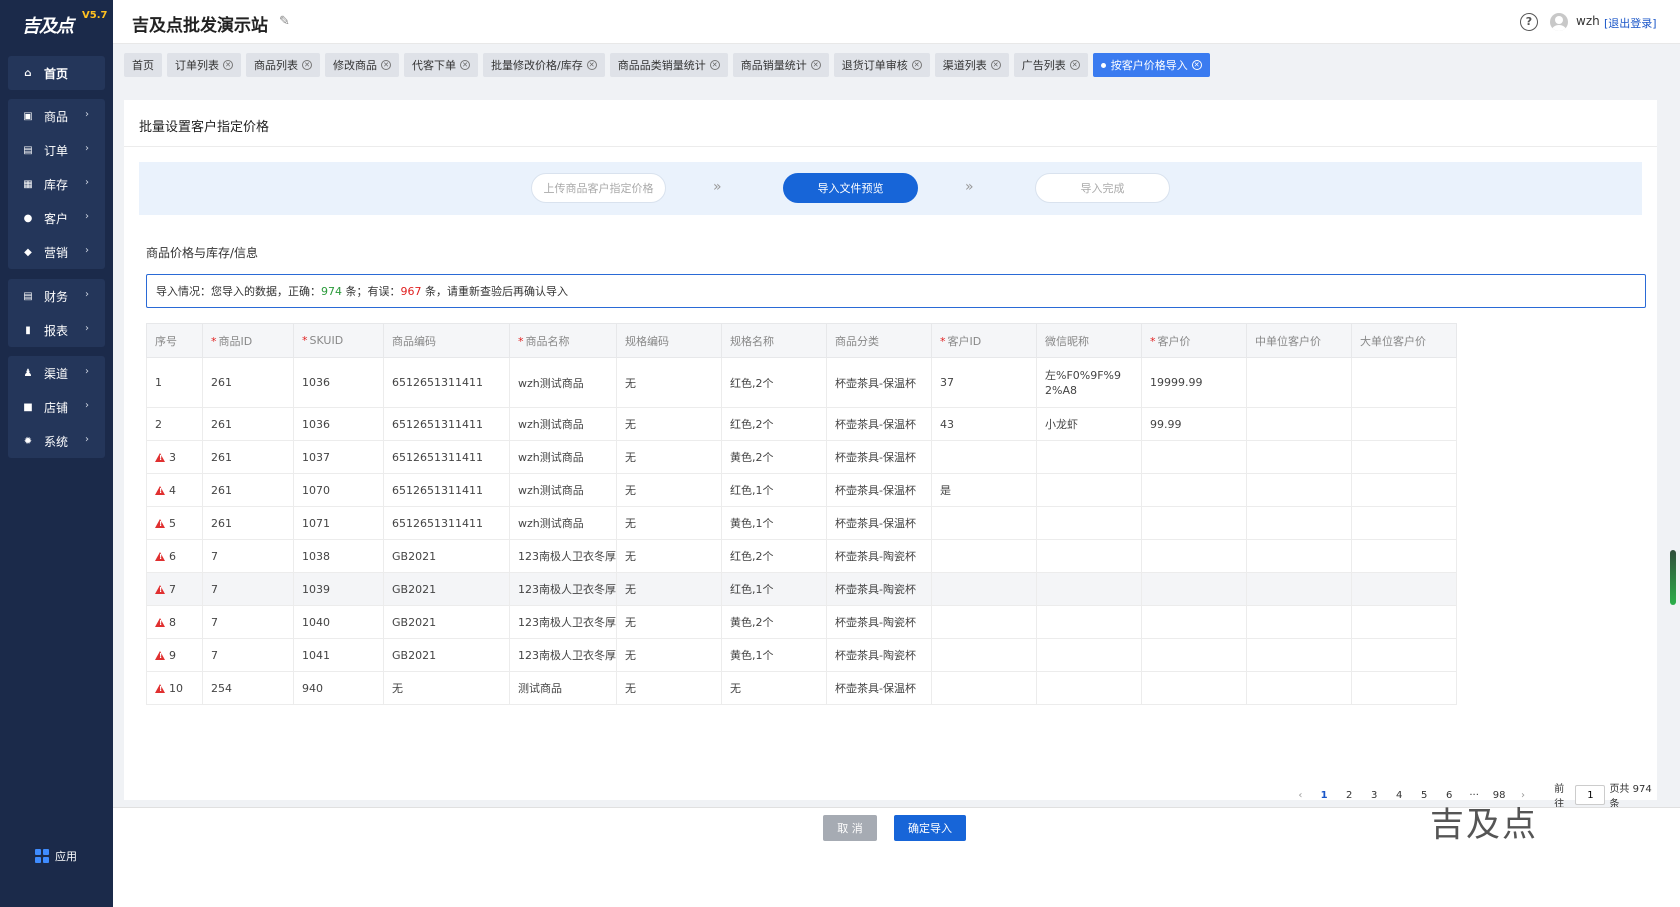  What do you see at coordinates (56, 407) in the screenshot?
I see `nav-item-shops: ■ 店铺 ›` at bounding box center [56, 407].